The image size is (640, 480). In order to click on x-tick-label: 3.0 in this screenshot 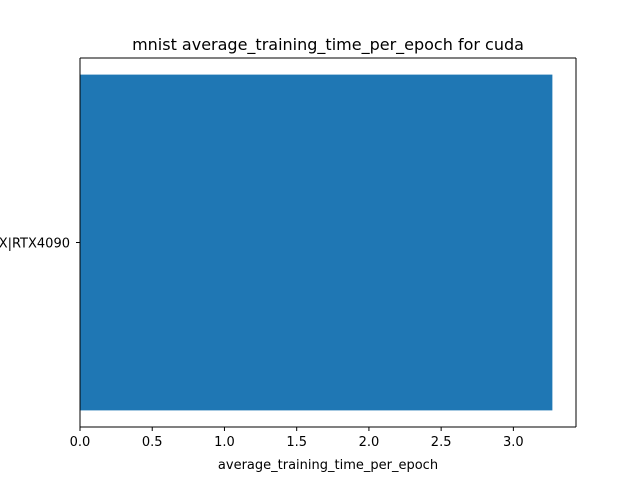, I will do `click(513, 442)`.